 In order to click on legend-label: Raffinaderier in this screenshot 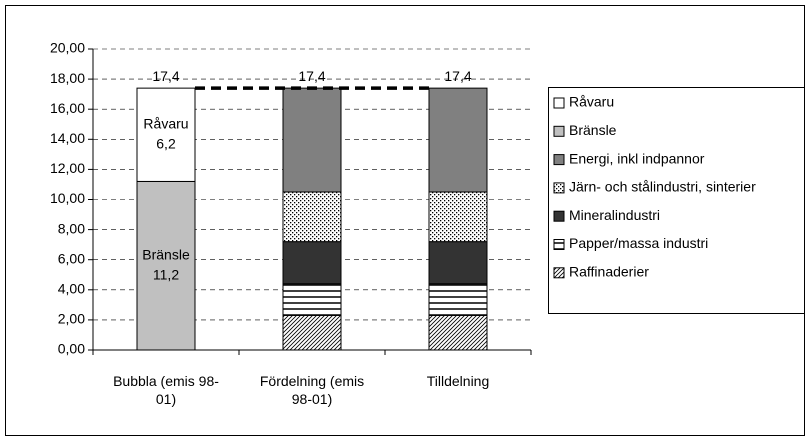, I will do `click(609, 272)`.